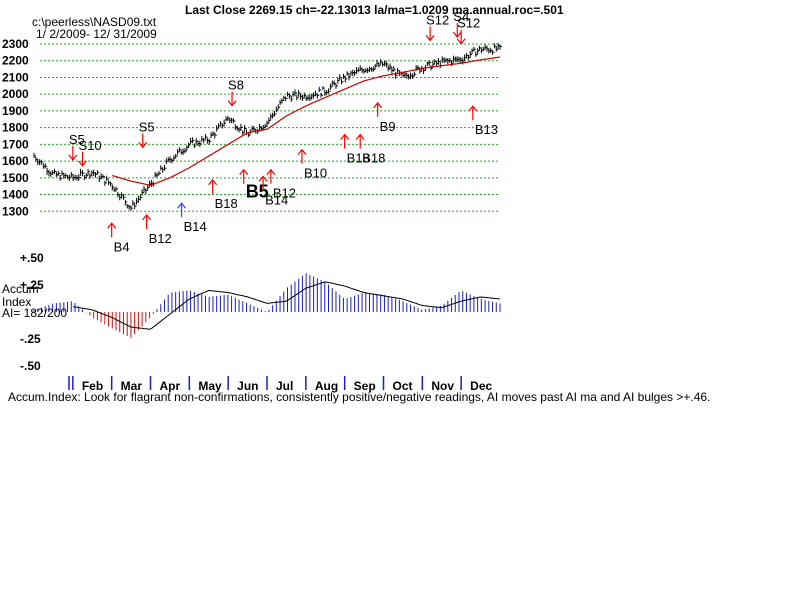  I want to click on accum-title-line1: Accum, so click(20, 289).